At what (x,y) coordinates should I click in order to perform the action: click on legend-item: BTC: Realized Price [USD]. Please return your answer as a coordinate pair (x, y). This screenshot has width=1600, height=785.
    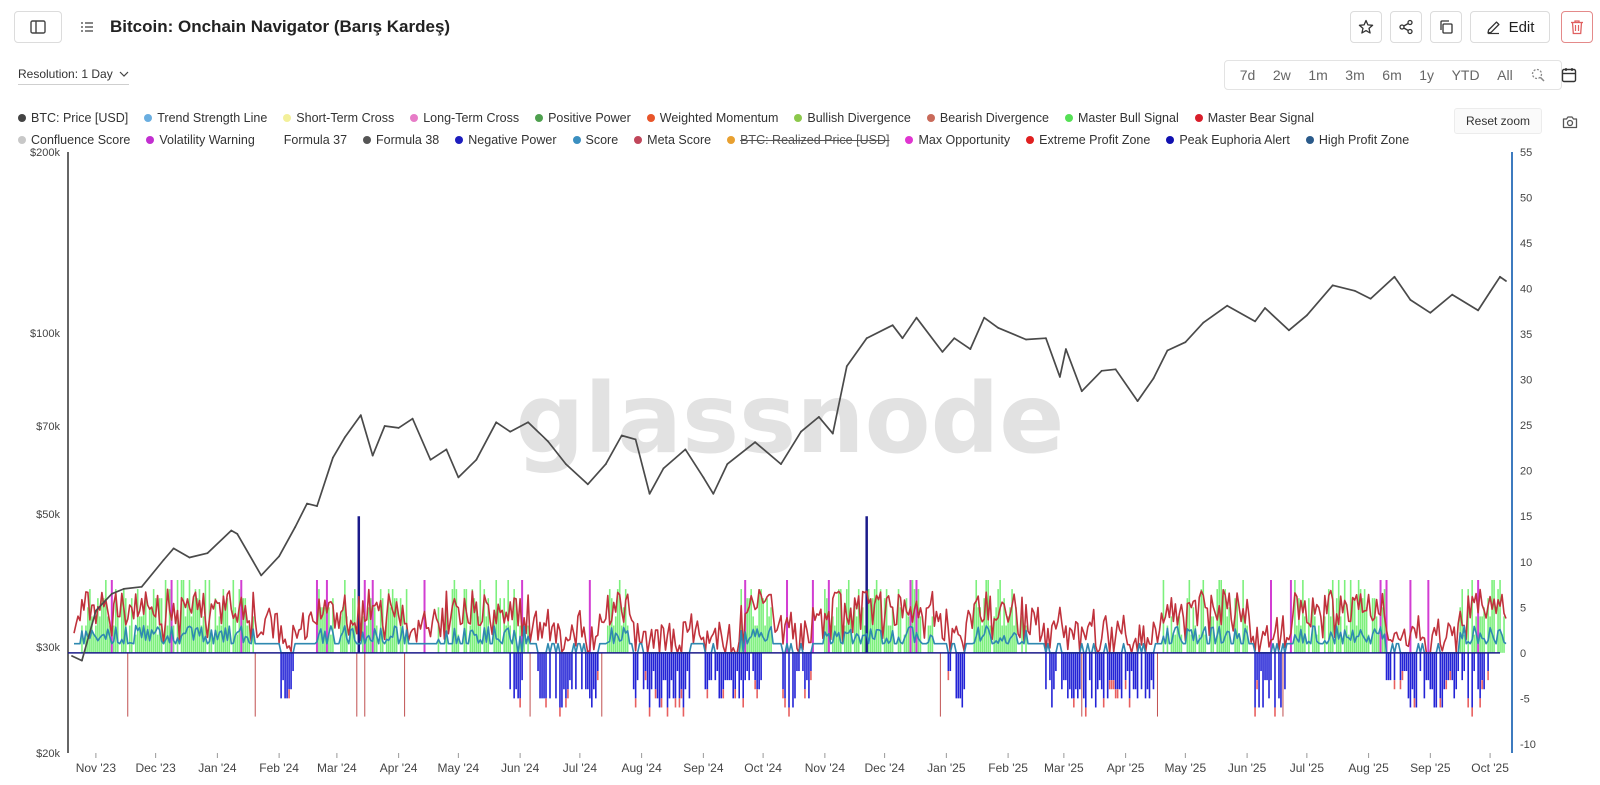
    Looking at the image, I should click on (808, 140).